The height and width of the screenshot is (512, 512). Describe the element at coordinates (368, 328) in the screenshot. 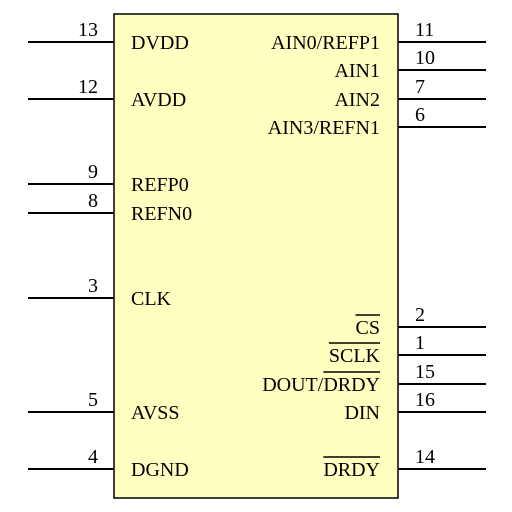

I see `pin-cs-label: CS` at that location.